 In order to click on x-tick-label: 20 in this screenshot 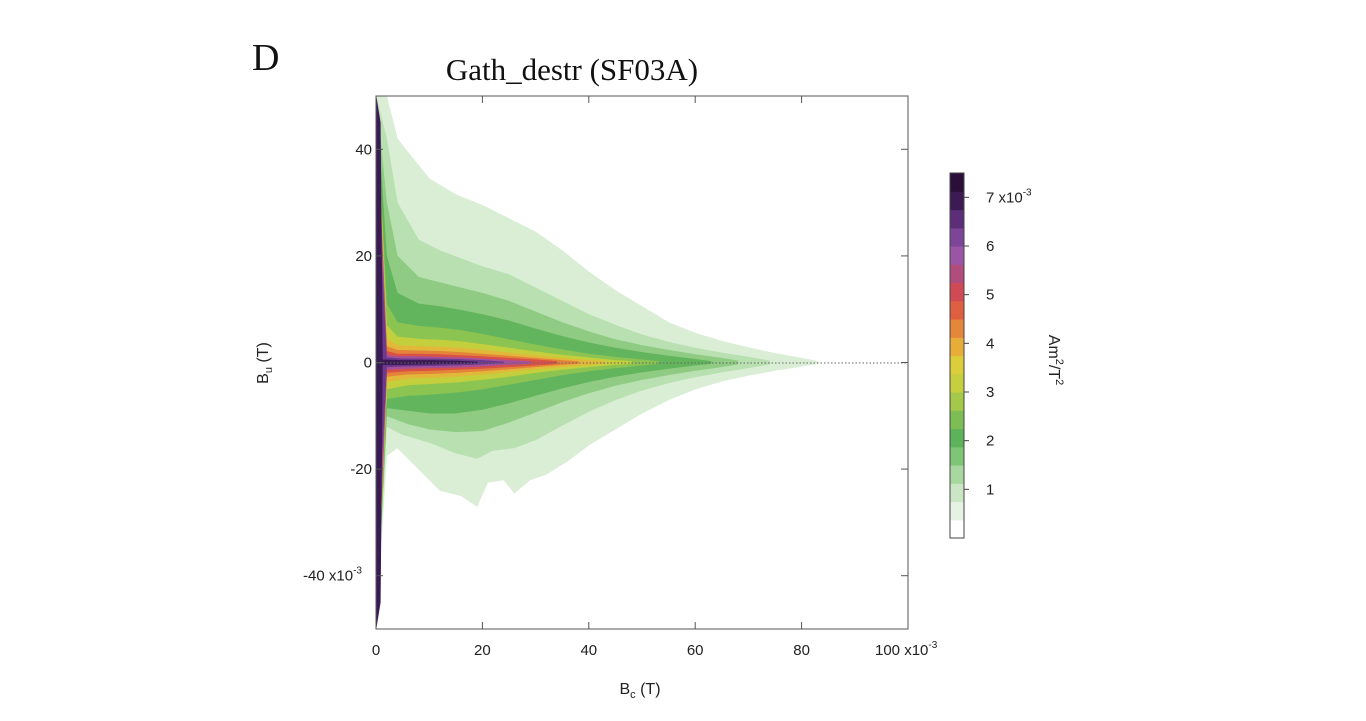, I will do `click(482, 650)`.